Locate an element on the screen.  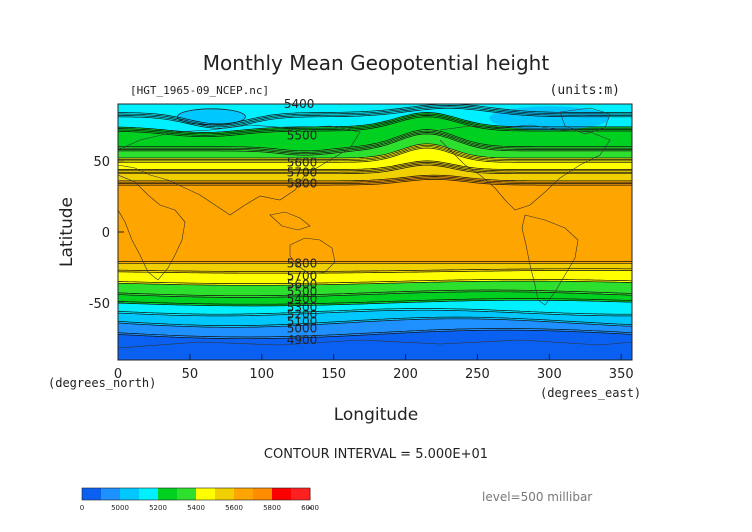
colorbar: 0 5000 5200 5400 5600 5800 6000∞ is located at coordinates (199, 499).